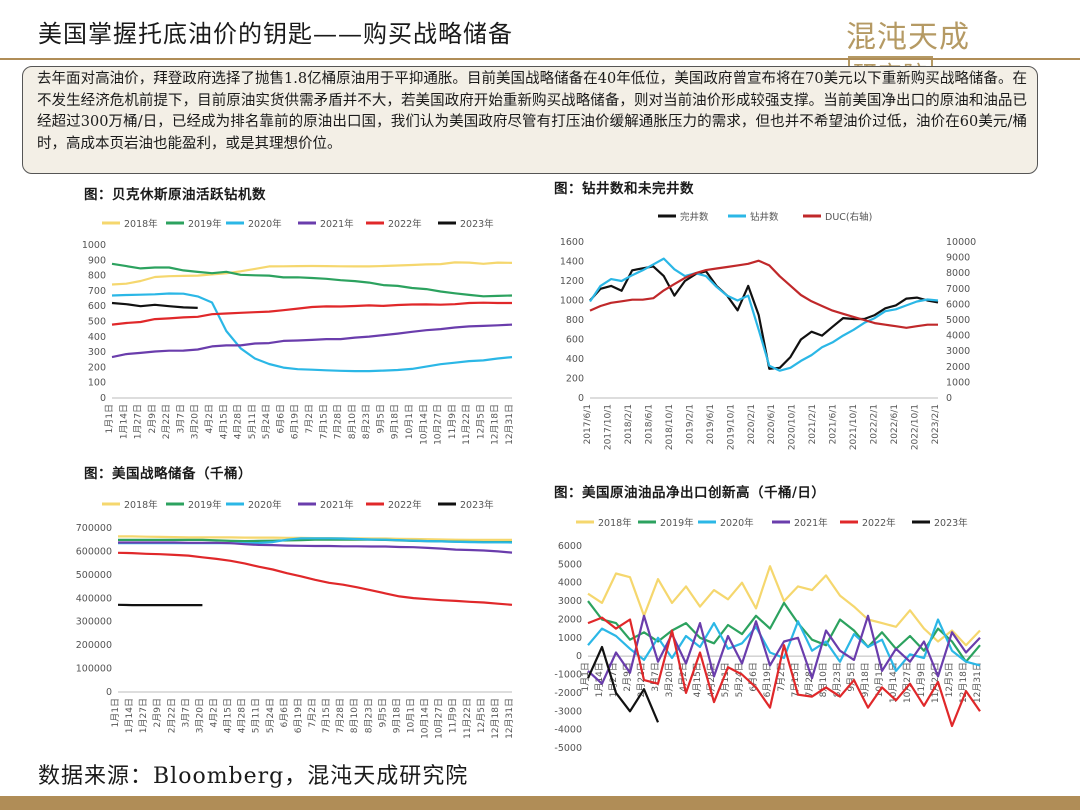  Describe the element at coordinates (568, 693) in the screenshot. I see `y-tick-label: -2000` at that location.